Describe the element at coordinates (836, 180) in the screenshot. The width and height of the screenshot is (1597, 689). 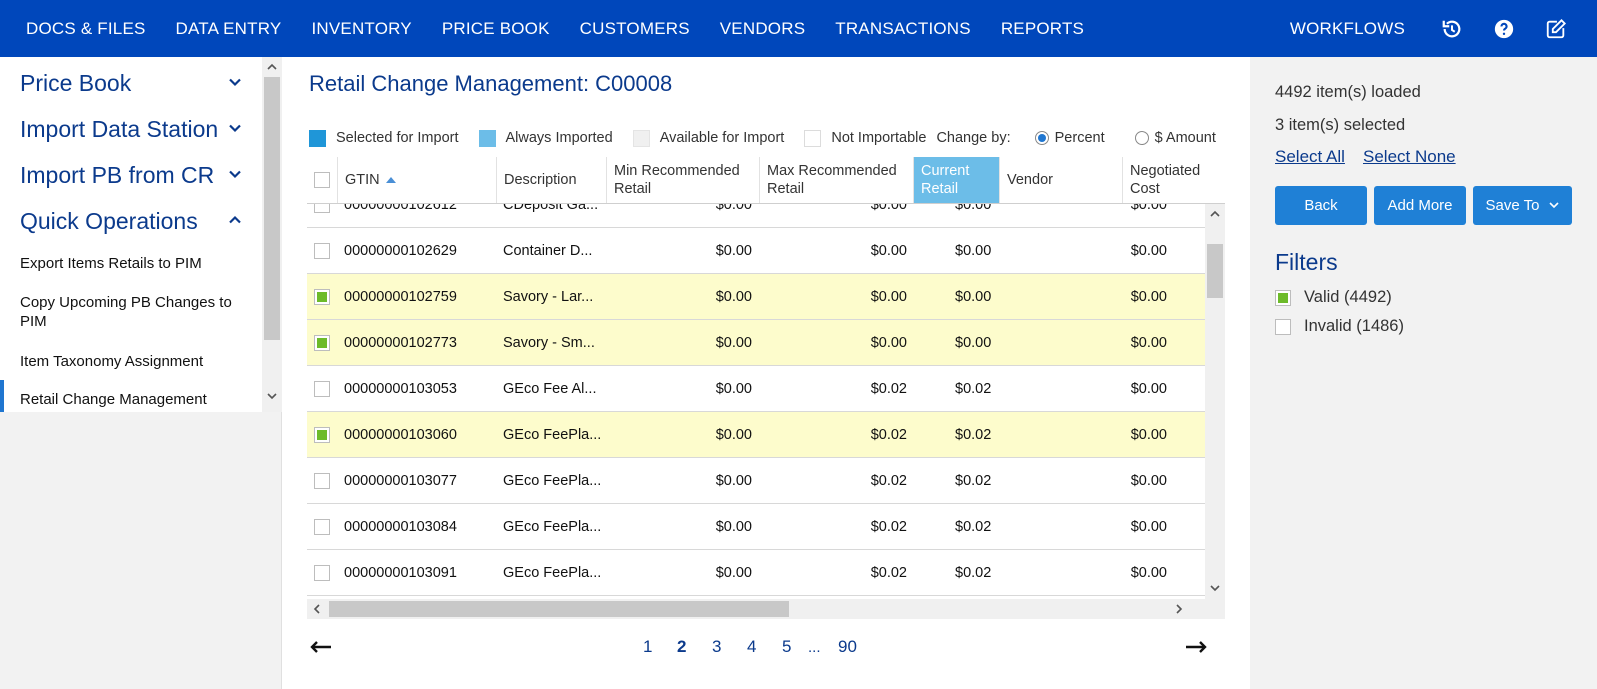
I see `column-header-max-retail: Max Recommended Retail` at that location.